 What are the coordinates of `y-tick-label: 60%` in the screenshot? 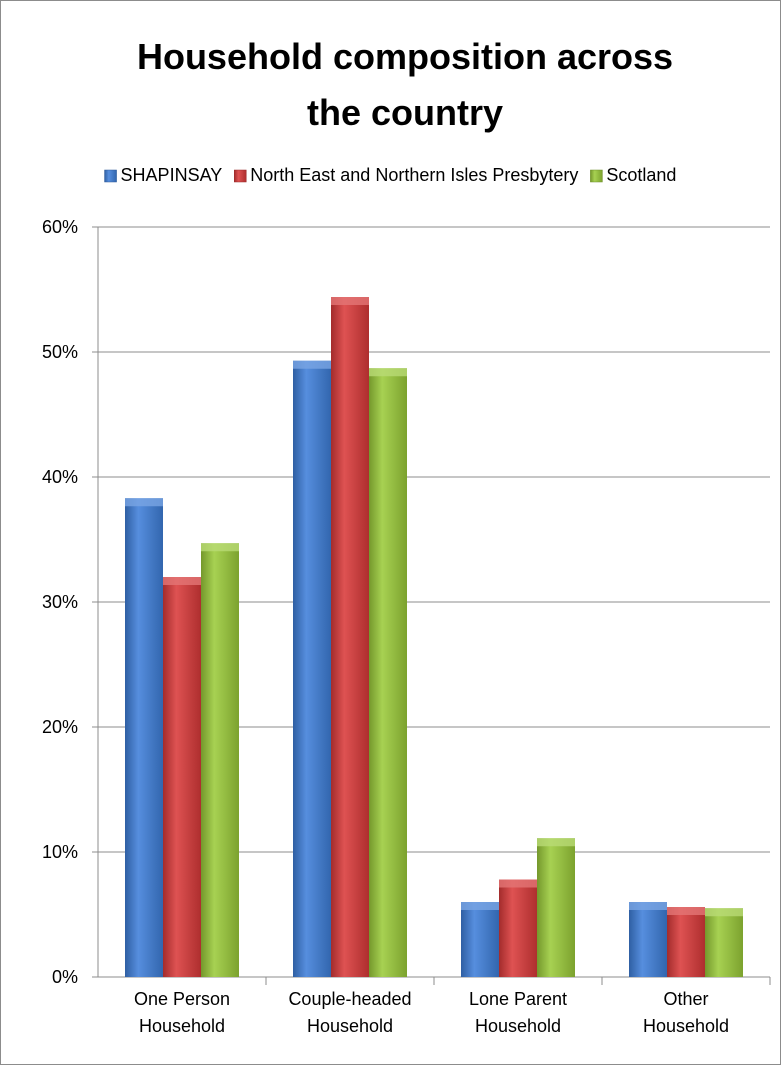 It's located at (60, 227).